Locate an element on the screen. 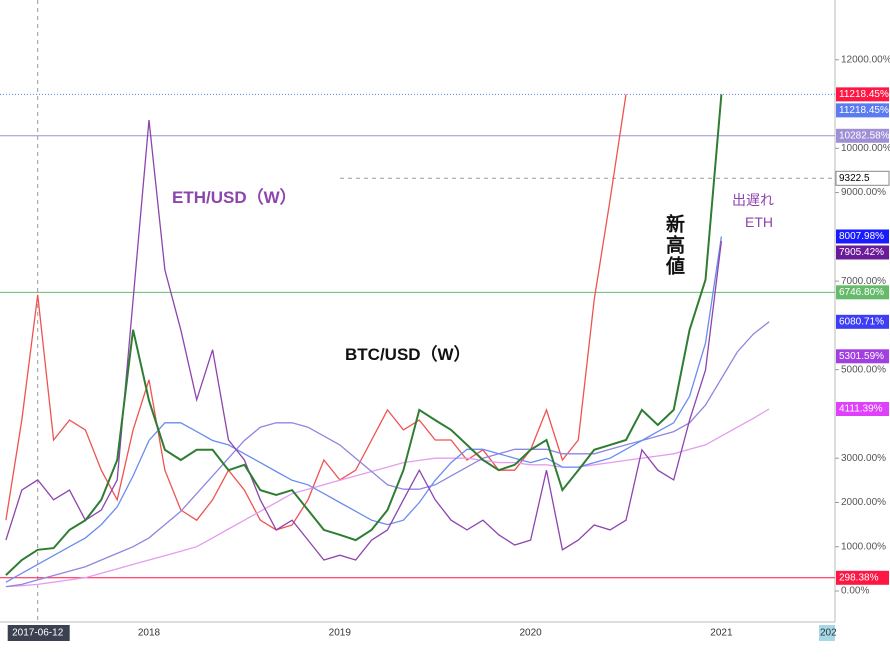  x-axis-highlight is located at coordinates (827, 633).